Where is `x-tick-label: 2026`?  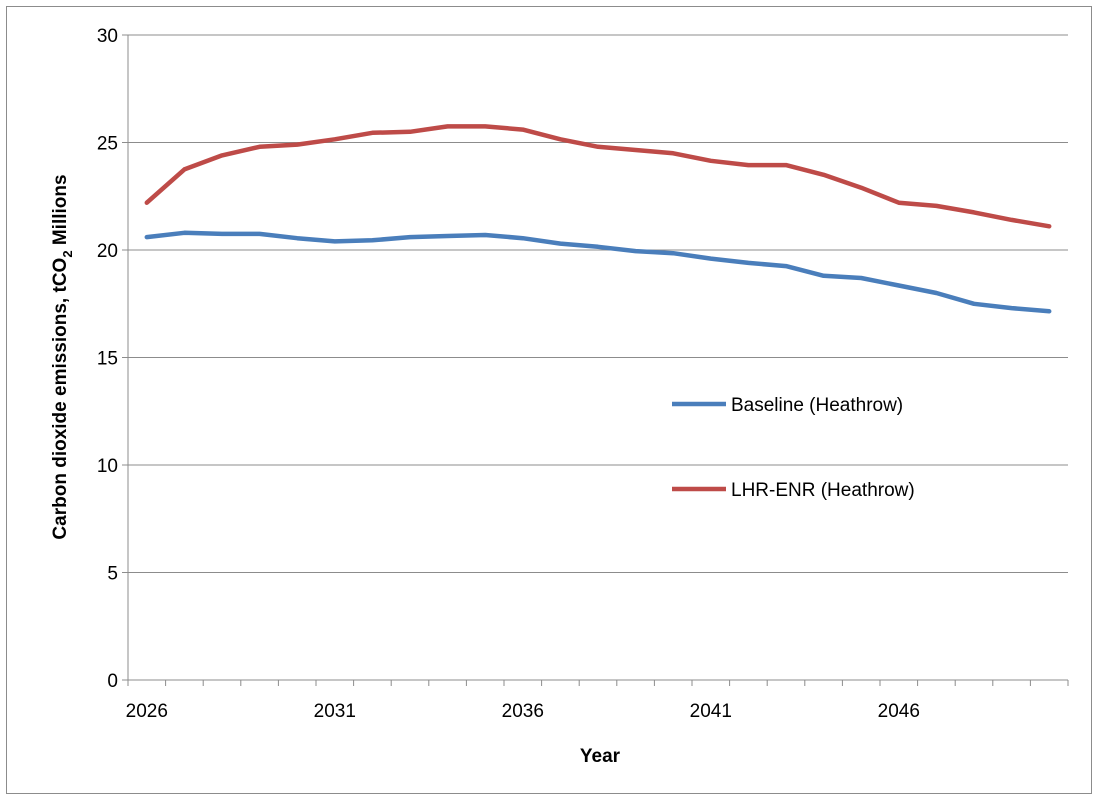
x-tick-label: 2026 is located at coordinates (147, 711).